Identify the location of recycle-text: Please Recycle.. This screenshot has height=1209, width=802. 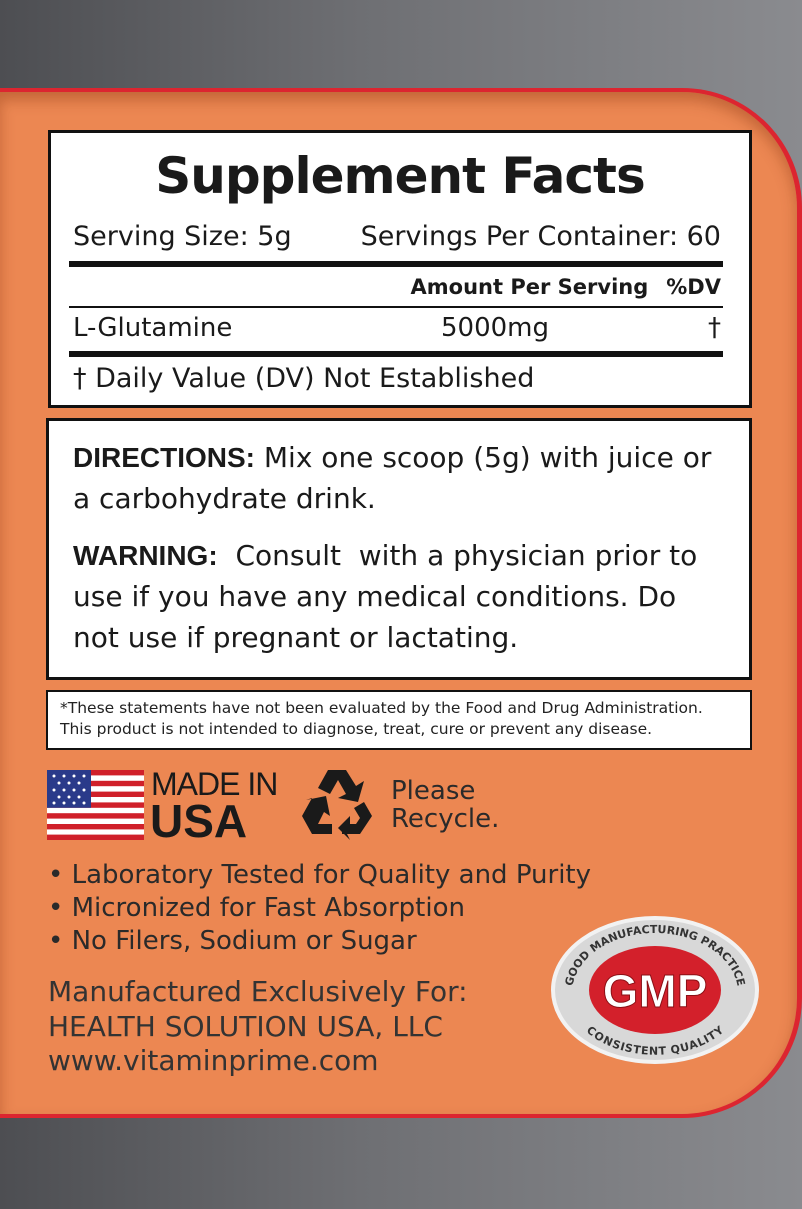
(445, 805).